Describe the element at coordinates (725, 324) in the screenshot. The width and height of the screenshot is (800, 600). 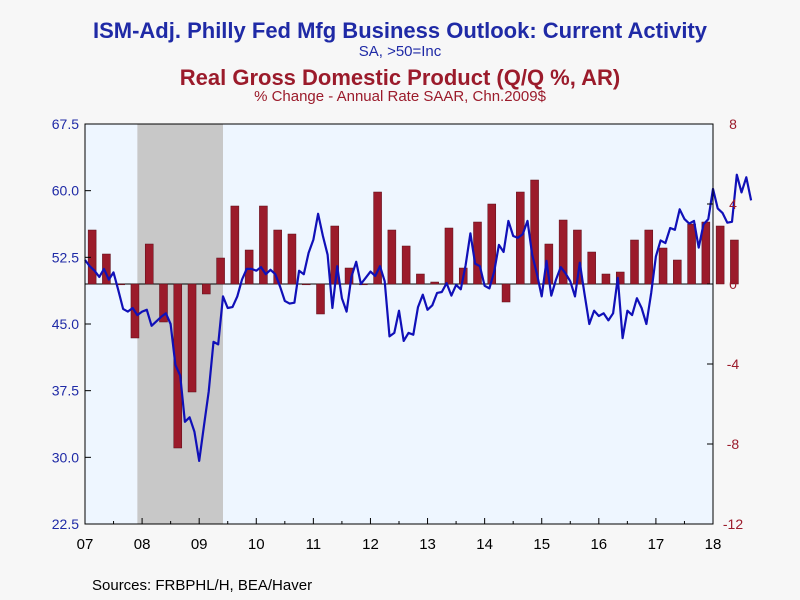
I see `right-axis: -12 -8 -4 0 4 8` at that location.